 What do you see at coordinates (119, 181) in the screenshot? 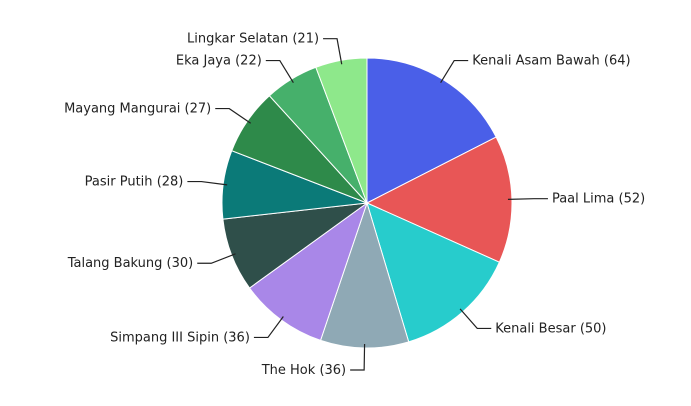
I see `category-name: Pasir Putih` at bounding box center [119, 181].